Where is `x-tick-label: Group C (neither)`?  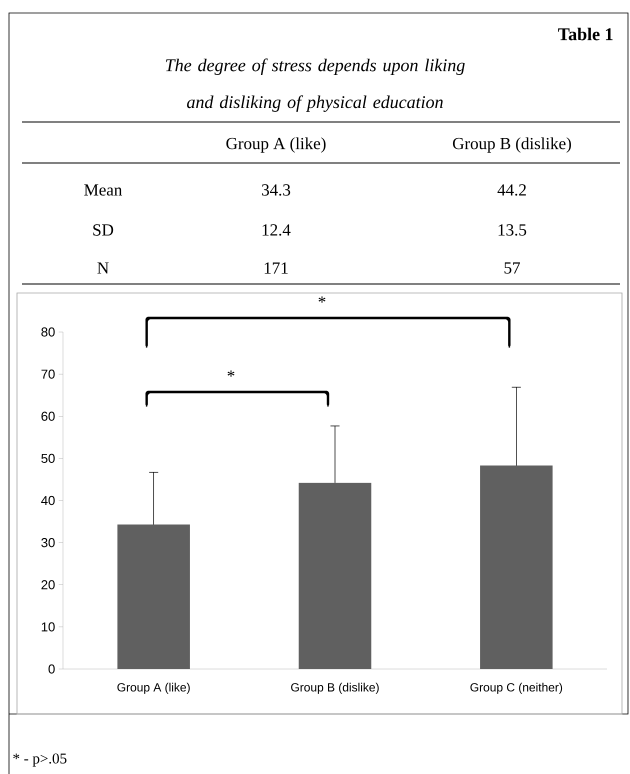
x-tick-label: Group C (neither) is located at coordinates (516, 688).